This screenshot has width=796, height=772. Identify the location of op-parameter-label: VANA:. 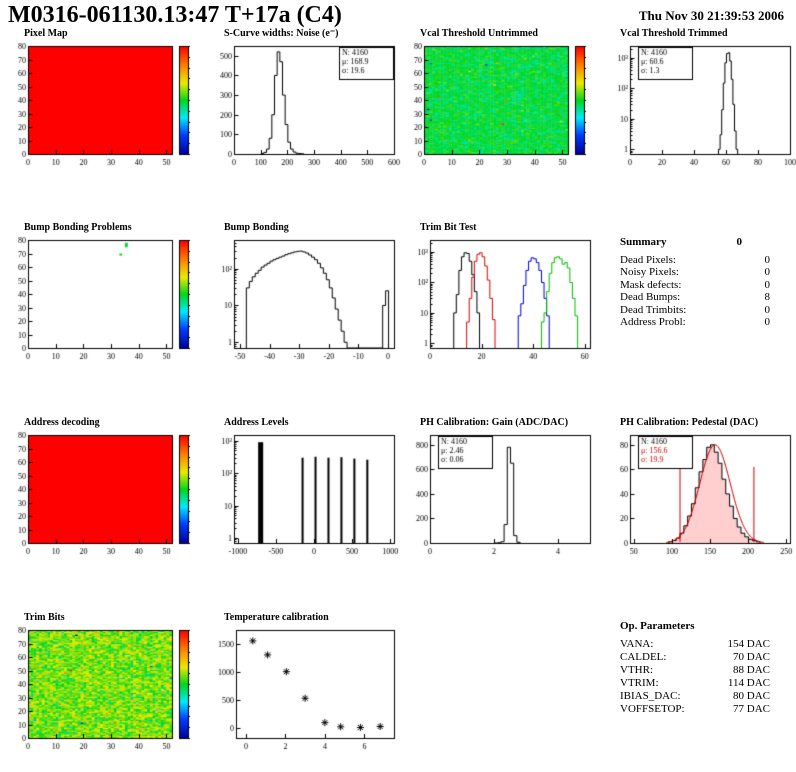
(637, 644).